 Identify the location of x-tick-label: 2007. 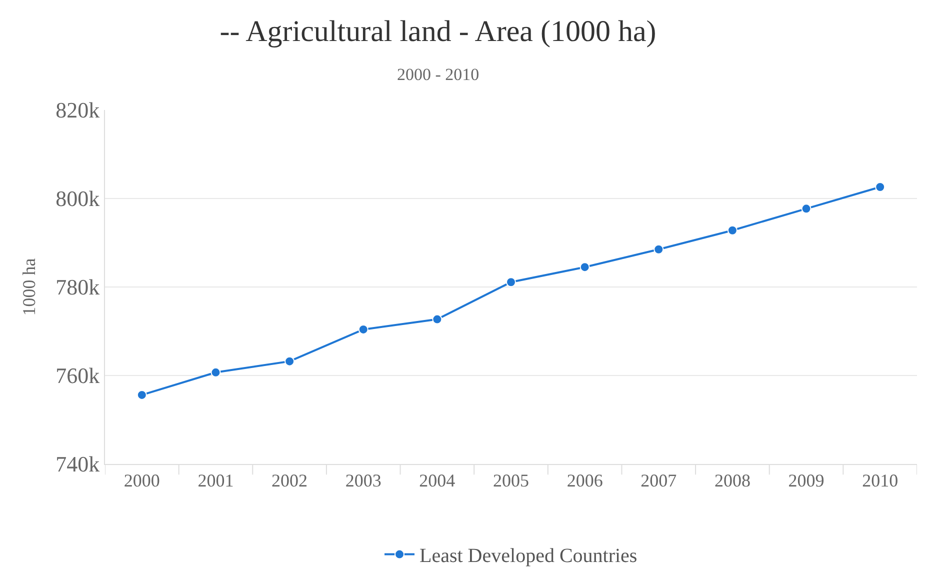
(658, 480).